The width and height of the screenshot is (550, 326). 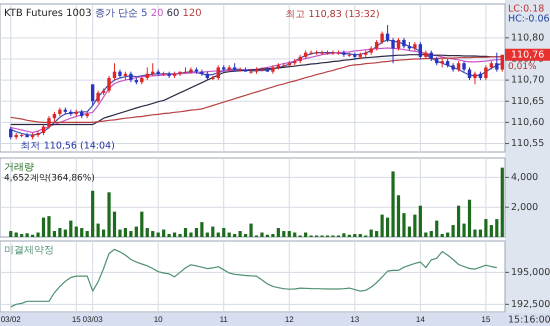 I want to click on x-tick-label: 03/03, so click(x=93, y=319).